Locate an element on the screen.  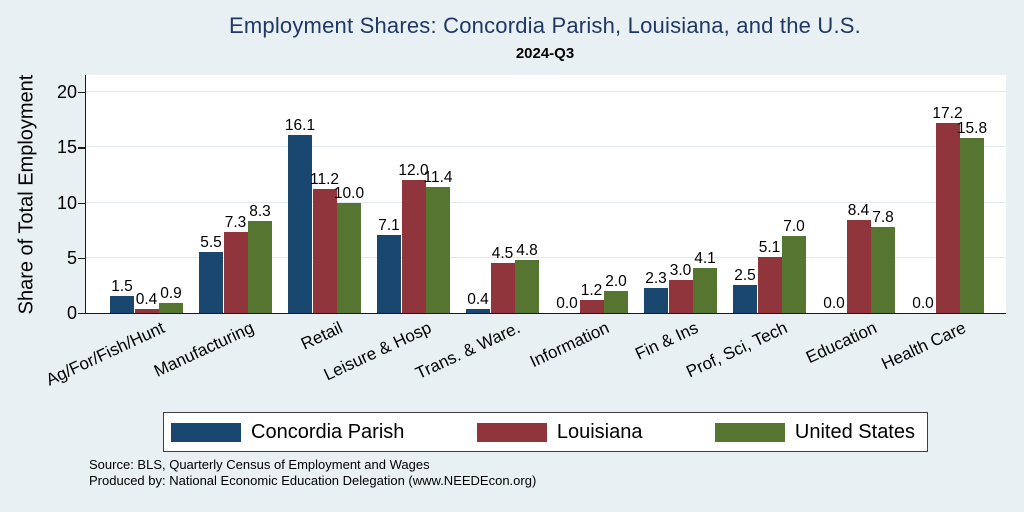
x-axis-label: Prof, Sci, Tech is located at coordinates (737, 350).